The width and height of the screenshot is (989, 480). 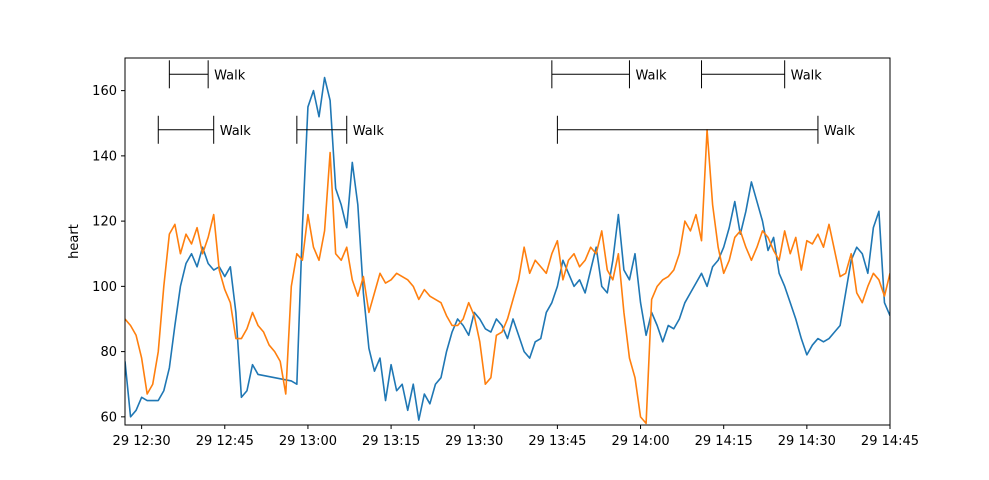 What do you see at coordinates (890, 441) in the screenshot?
I see `x-tick-label: 29 14:45` at bounding box center [890, 441].